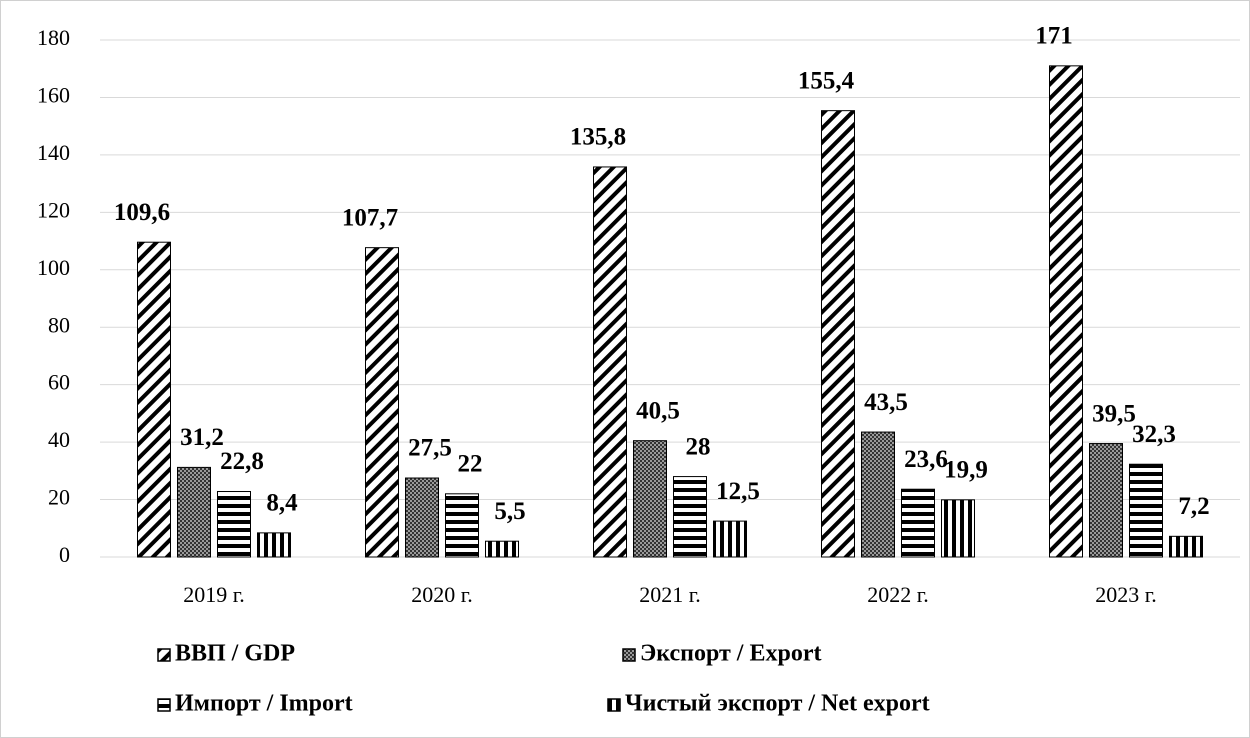  Describe the element at coordinates (59, 324) in the screenshot. I see `y-tick-label: 80` at that location.